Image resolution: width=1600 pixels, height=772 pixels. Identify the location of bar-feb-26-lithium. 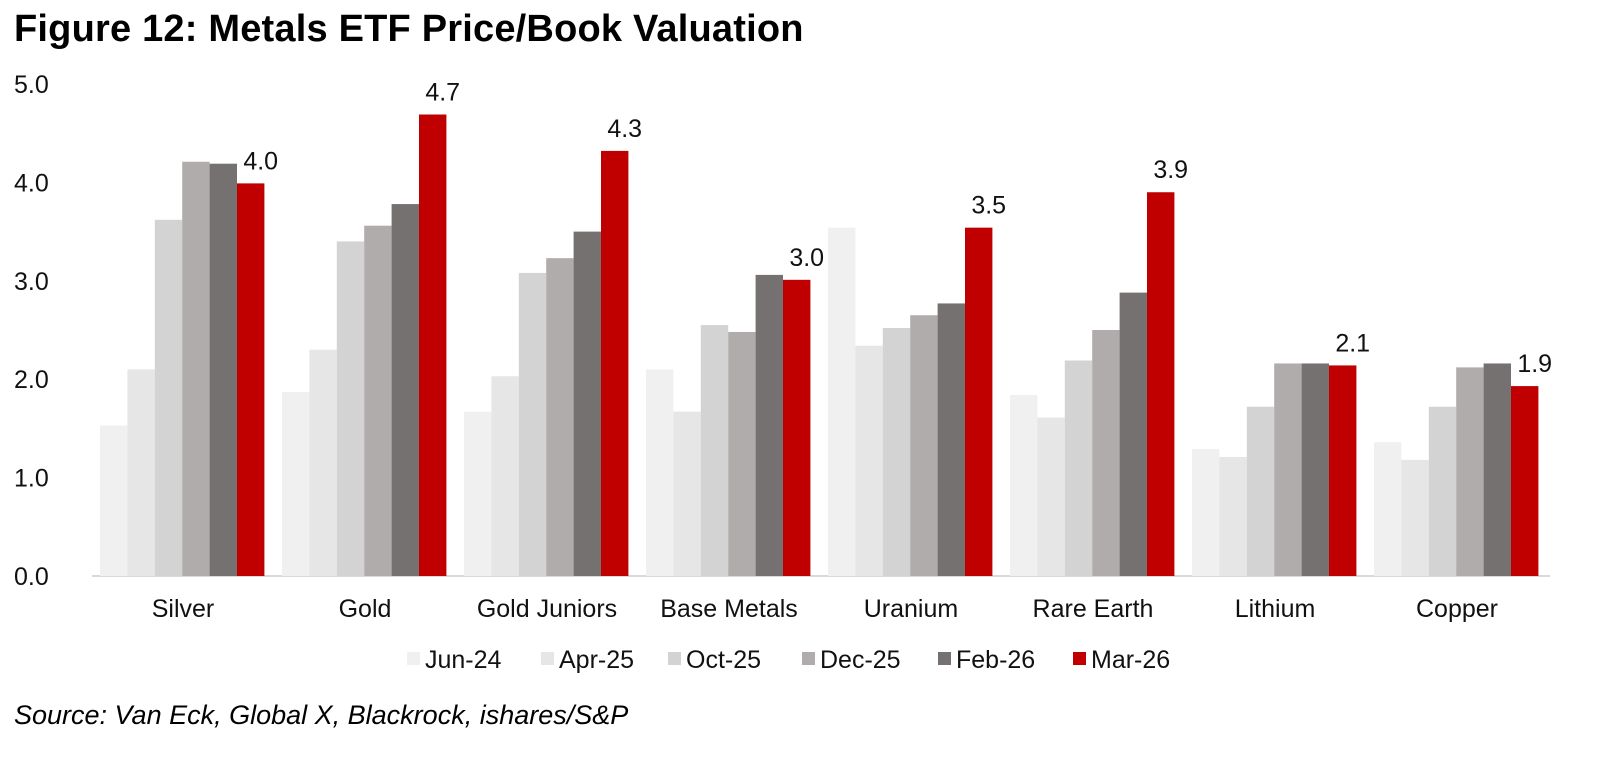
(1315, 469).